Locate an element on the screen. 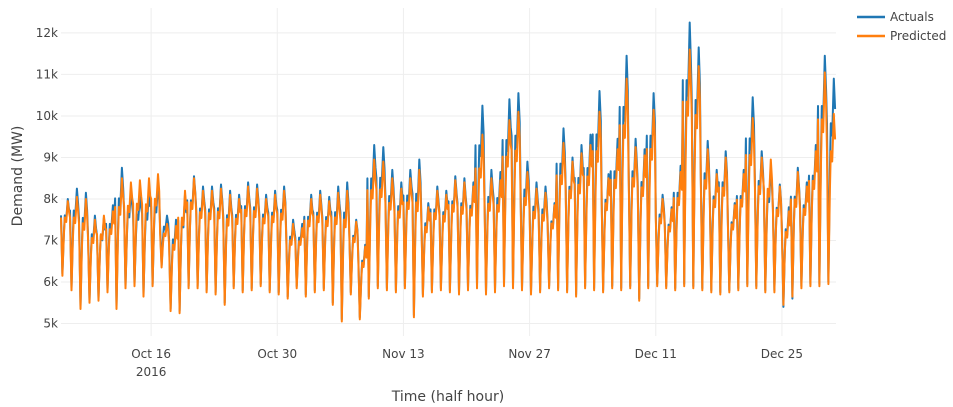  x-tick-label: Nov 13 is located at coordinates (403, 354).